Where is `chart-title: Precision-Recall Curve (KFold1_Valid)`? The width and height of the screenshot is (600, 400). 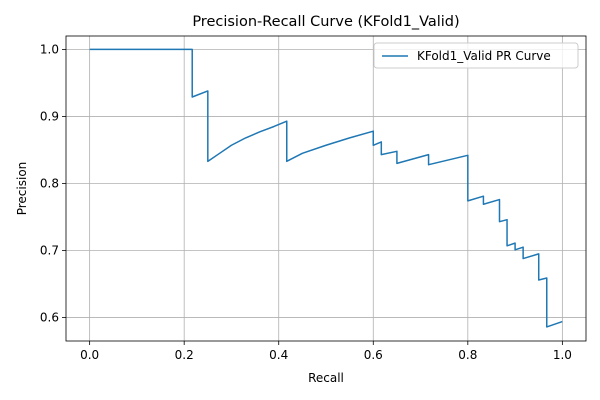
chart-title: Precision-Recall Curve (KFold1_Valid) is located at coordinates (325, 22).